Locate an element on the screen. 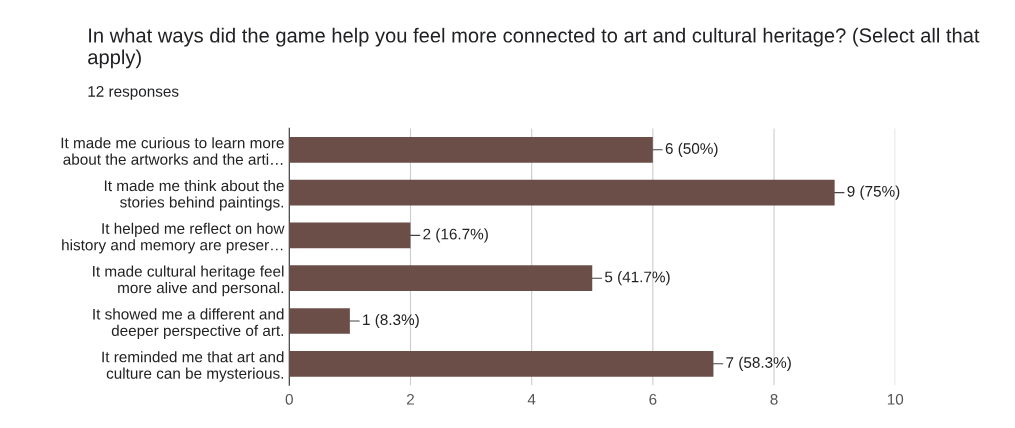  x-tick-label: 10 is located at coordinates (895, 399).